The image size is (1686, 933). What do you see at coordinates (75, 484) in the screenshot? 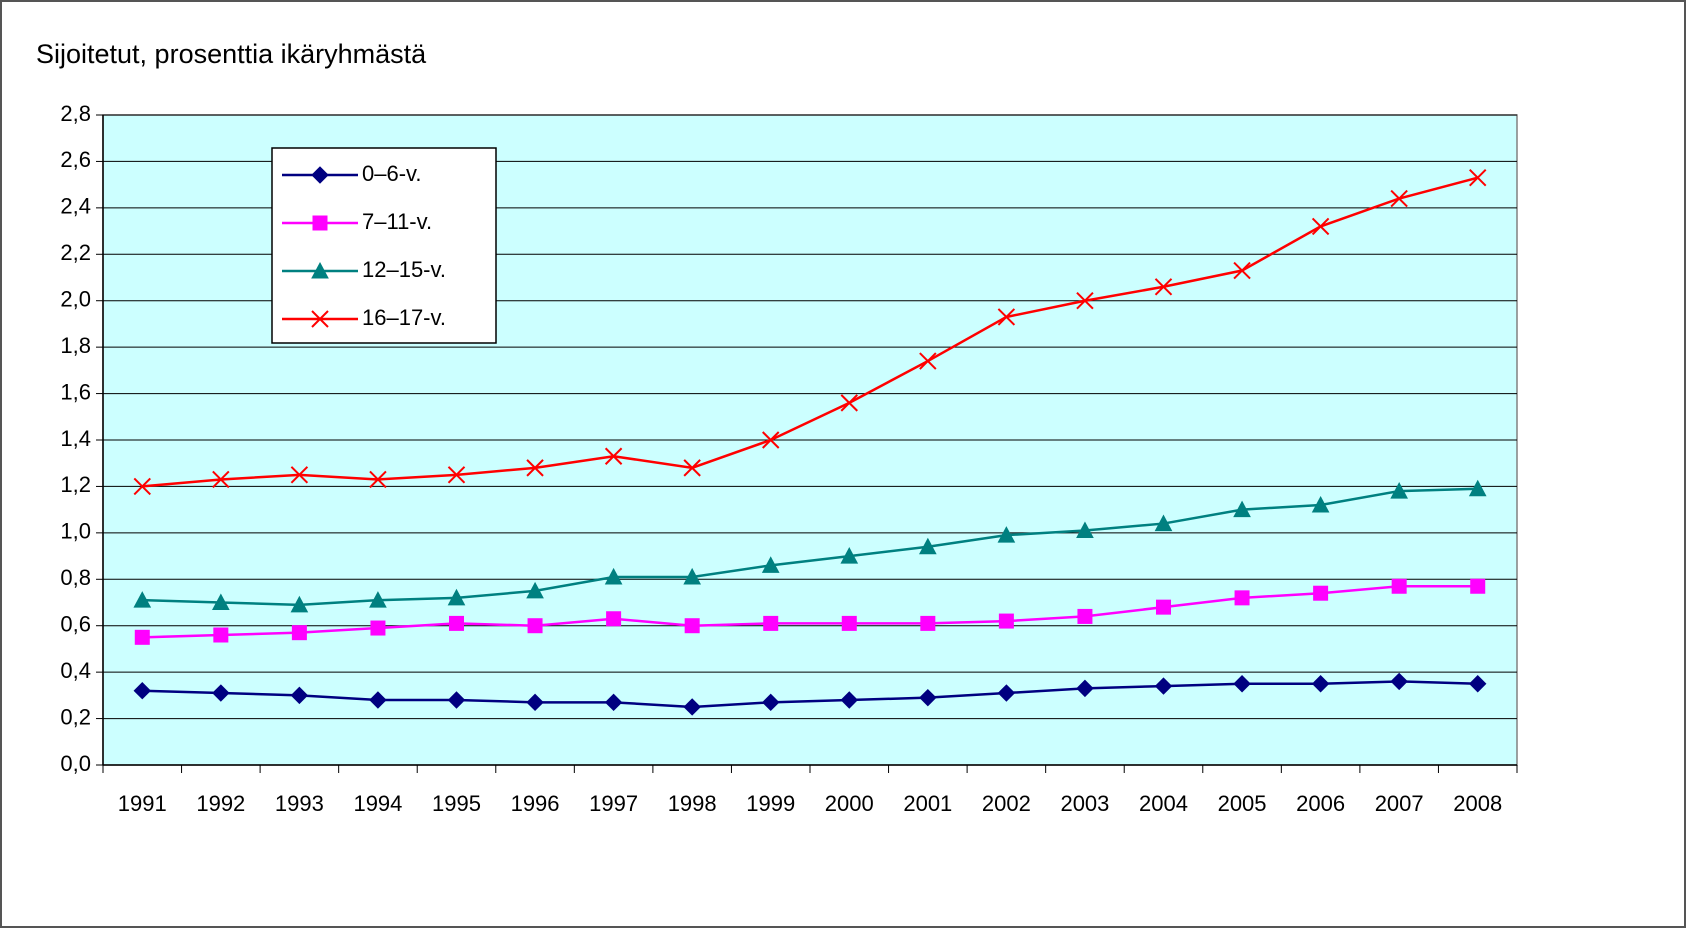
I see `y-tick-label: 1,2` at bounding box center [75, 484].